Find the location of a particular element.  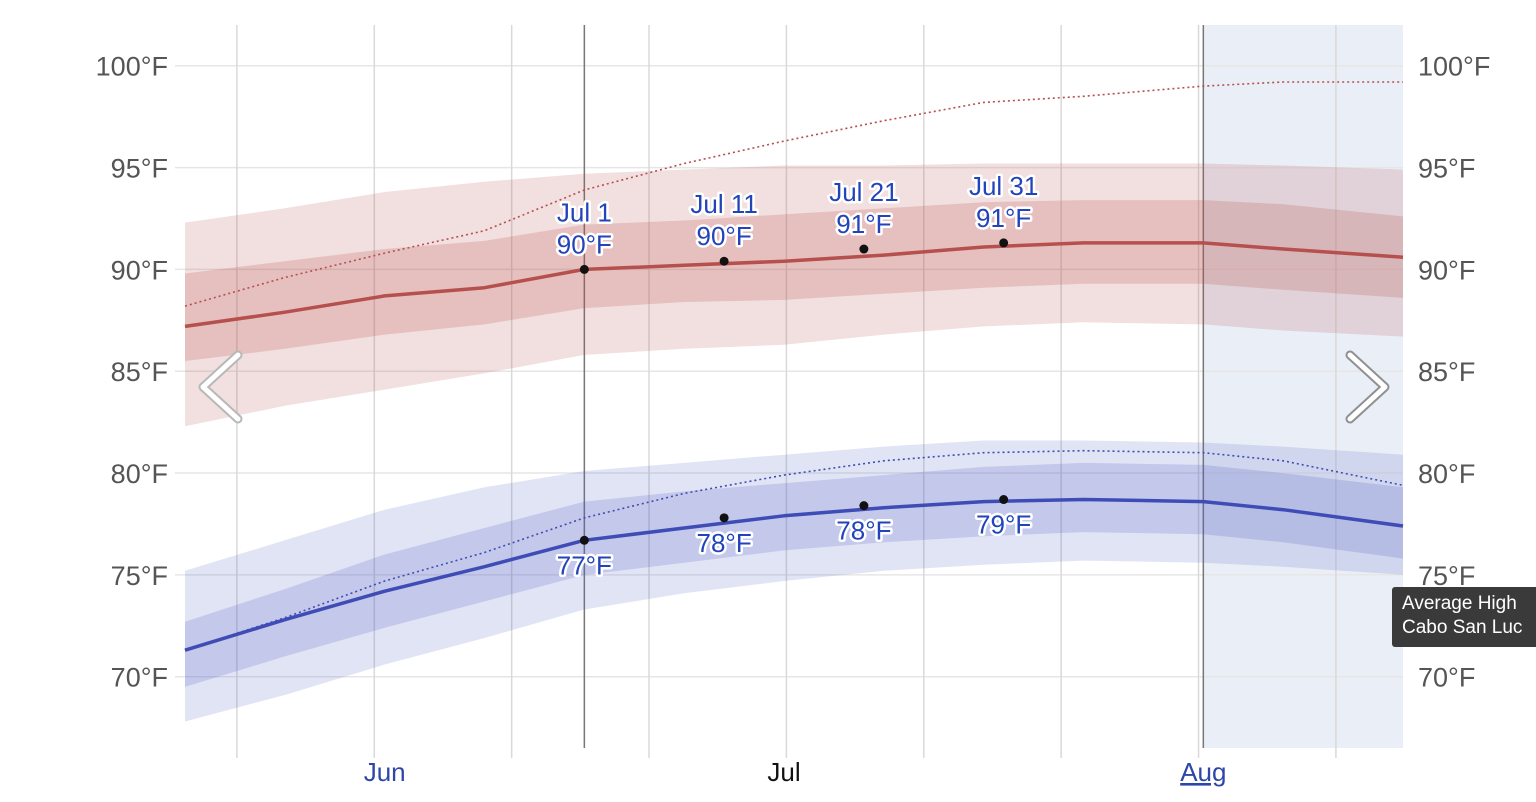

annotation-date-label: Jul 21 is located at coordinates (863, 192).